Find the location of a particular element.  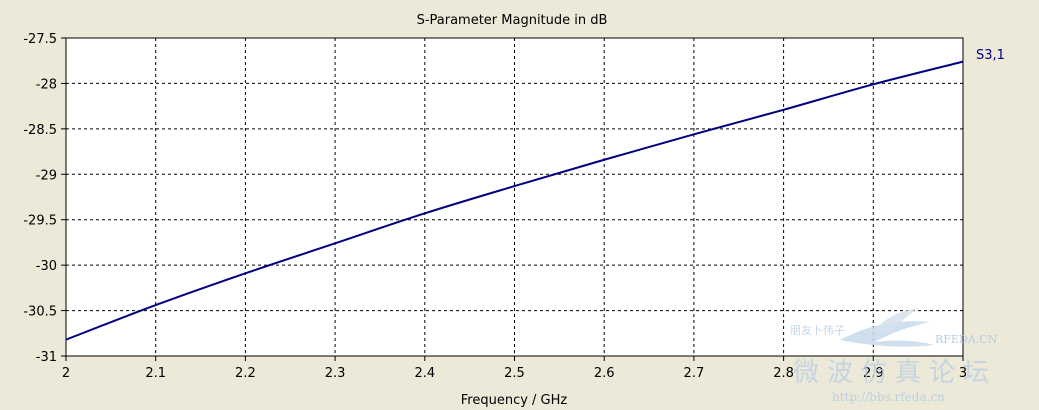

y-axis-ticks: -27.5 -28 -28.5 -29 -29.5 -30 -30.5 -31 is located at coordinates (44, 198).